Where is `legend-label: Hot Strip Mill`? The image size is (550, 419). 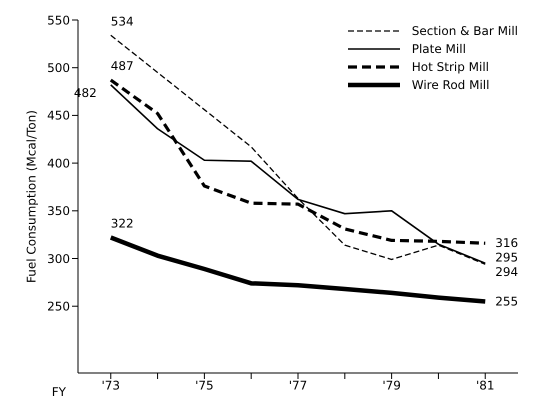 legend-label: Hot Strip Mill is located at coordinates (450, 67).